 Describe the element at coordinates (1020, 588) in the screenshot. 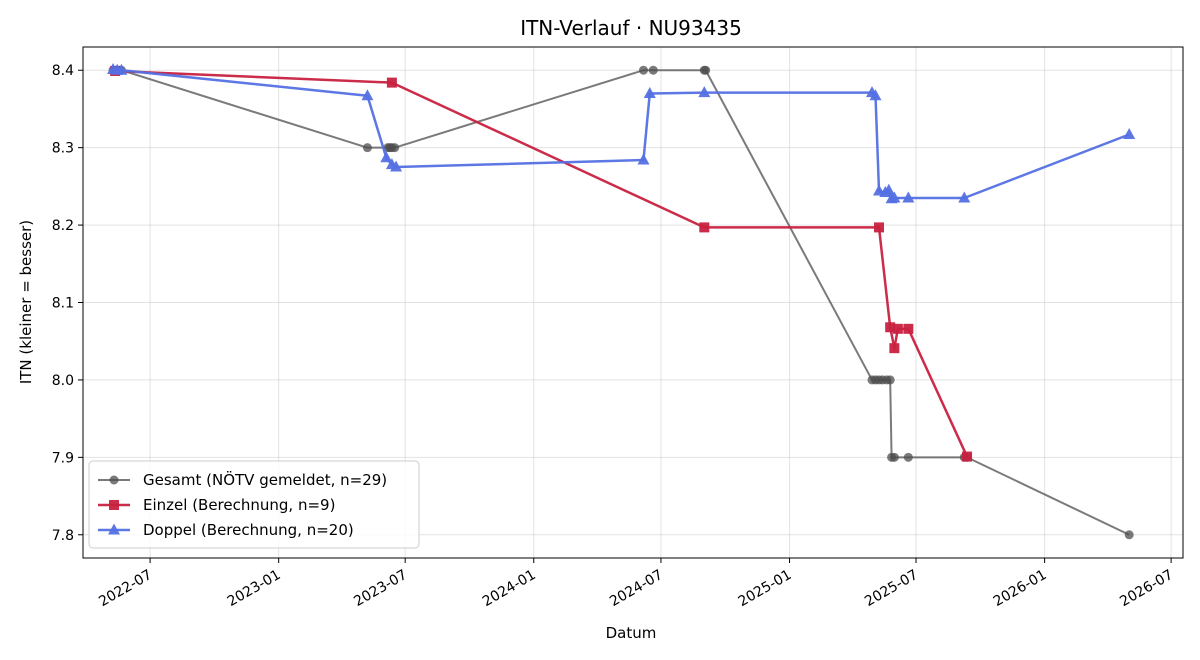

I see `x-tick-label: 2026-01` at that location.